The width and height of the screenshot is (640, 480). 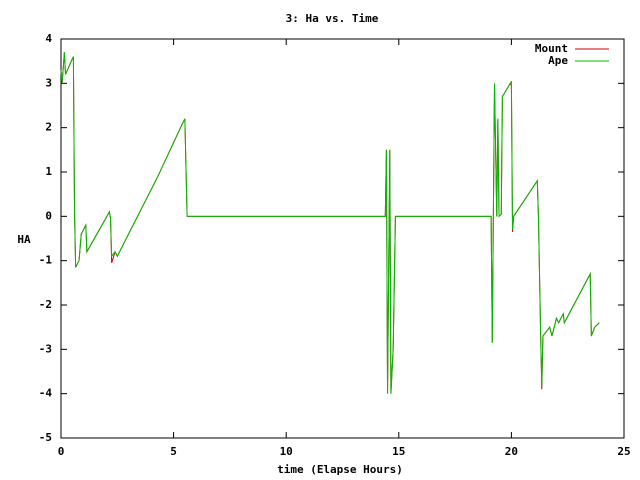 What do you see at coordinates (48, 38) in the screenshot?
I see `y-tick-label: 4` at bounding box center [48, 38].